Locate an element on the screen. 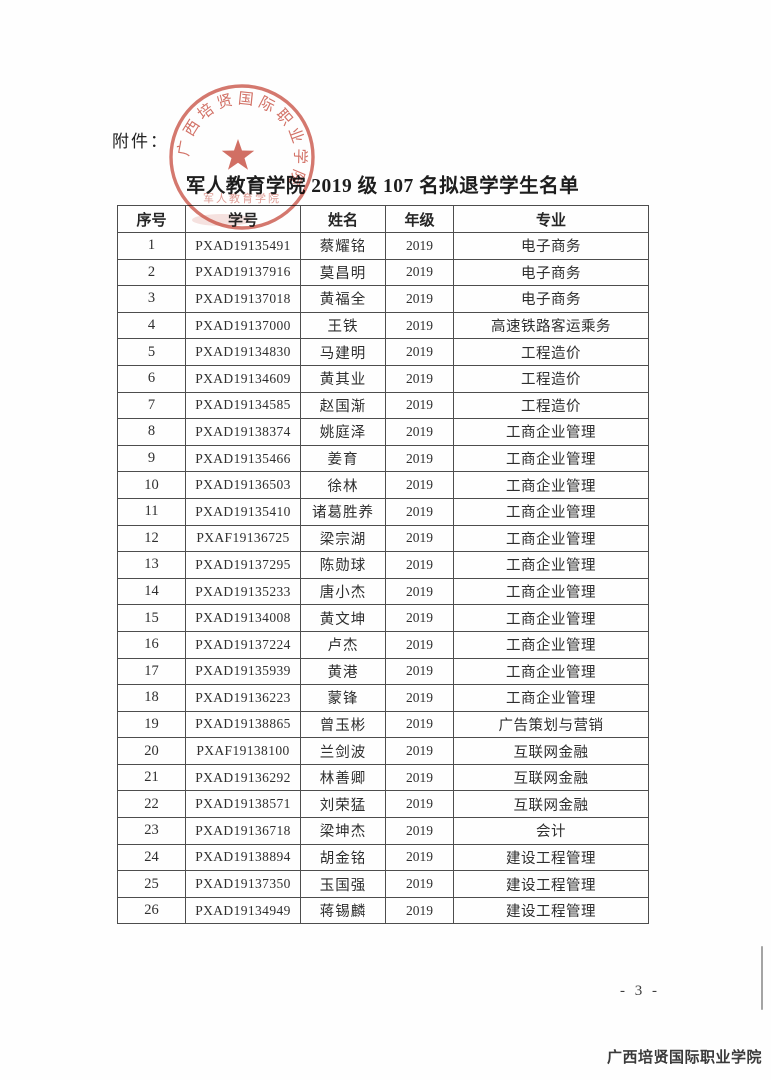 Image resolution: width=771 pixels, height=1080 pixels. table-row: 1 PXAD19135491 蔡耀铭 2019 电子商务 is located at coordinates (383, 246).